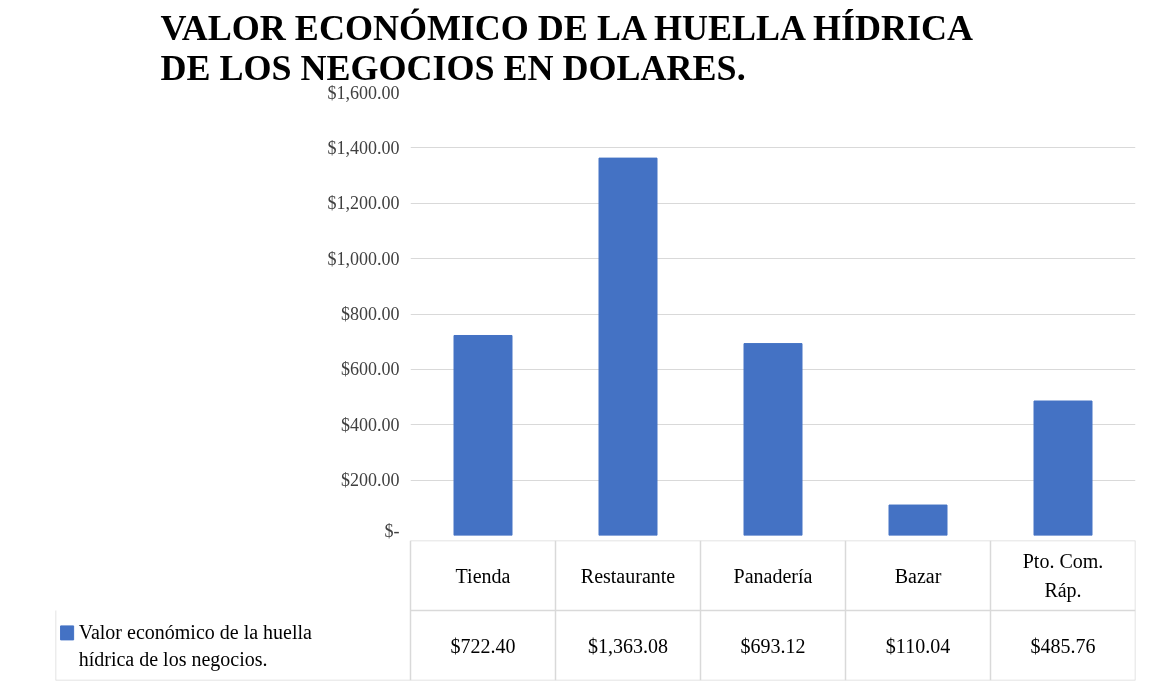 This screenshot has width=1150, height=686. I want to click on y-tick-label: $200.00, so click(370, 480).